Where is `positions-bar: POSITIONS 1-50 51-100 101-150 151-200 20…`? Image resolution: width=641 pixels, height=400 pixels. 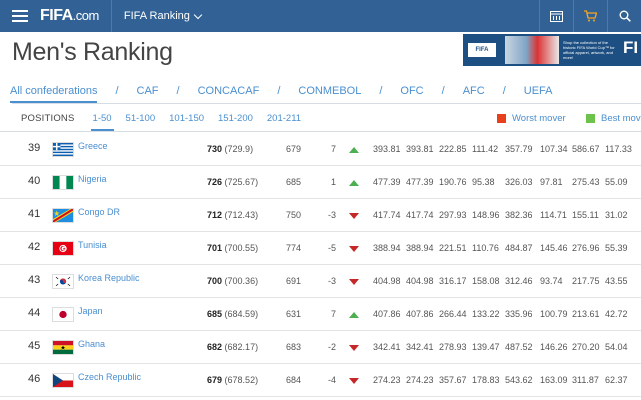 positions-bar: POSITIONS 1-50 51-100 101-150 151-200 20… is located at coordinates (320, 118).